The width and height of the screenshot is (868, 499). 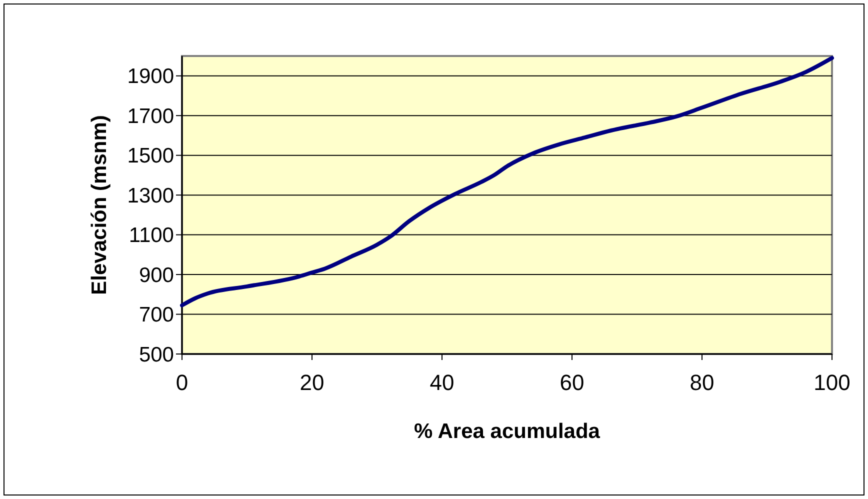 What do you see at coordinates (150, 116) in the screenshot?
I see `y-tick-label: 1700` at bounding box center [150, 116].